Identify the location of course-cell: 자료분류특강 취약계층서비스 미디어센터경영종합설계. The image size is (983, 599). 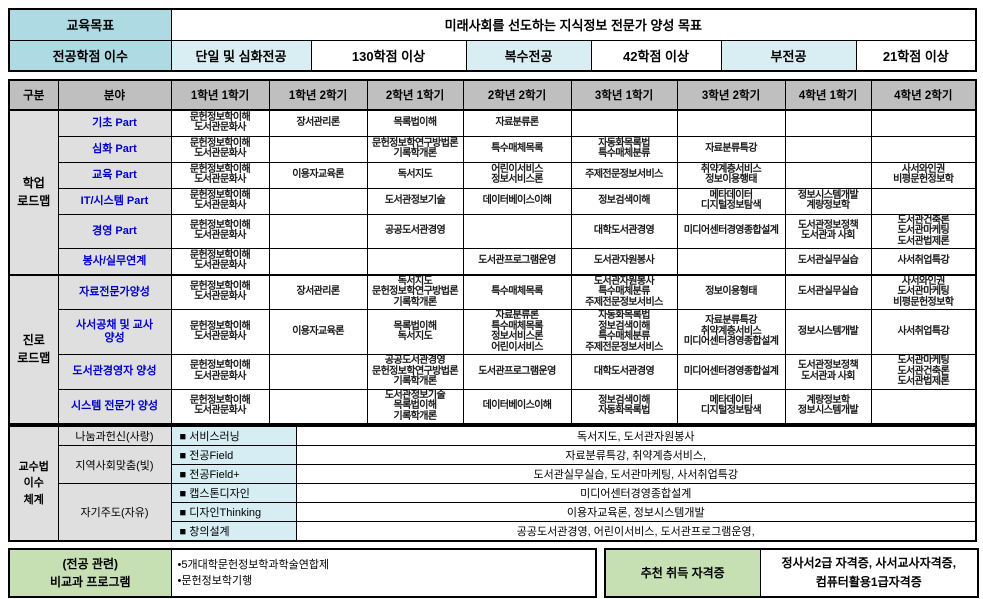
(731, 332).